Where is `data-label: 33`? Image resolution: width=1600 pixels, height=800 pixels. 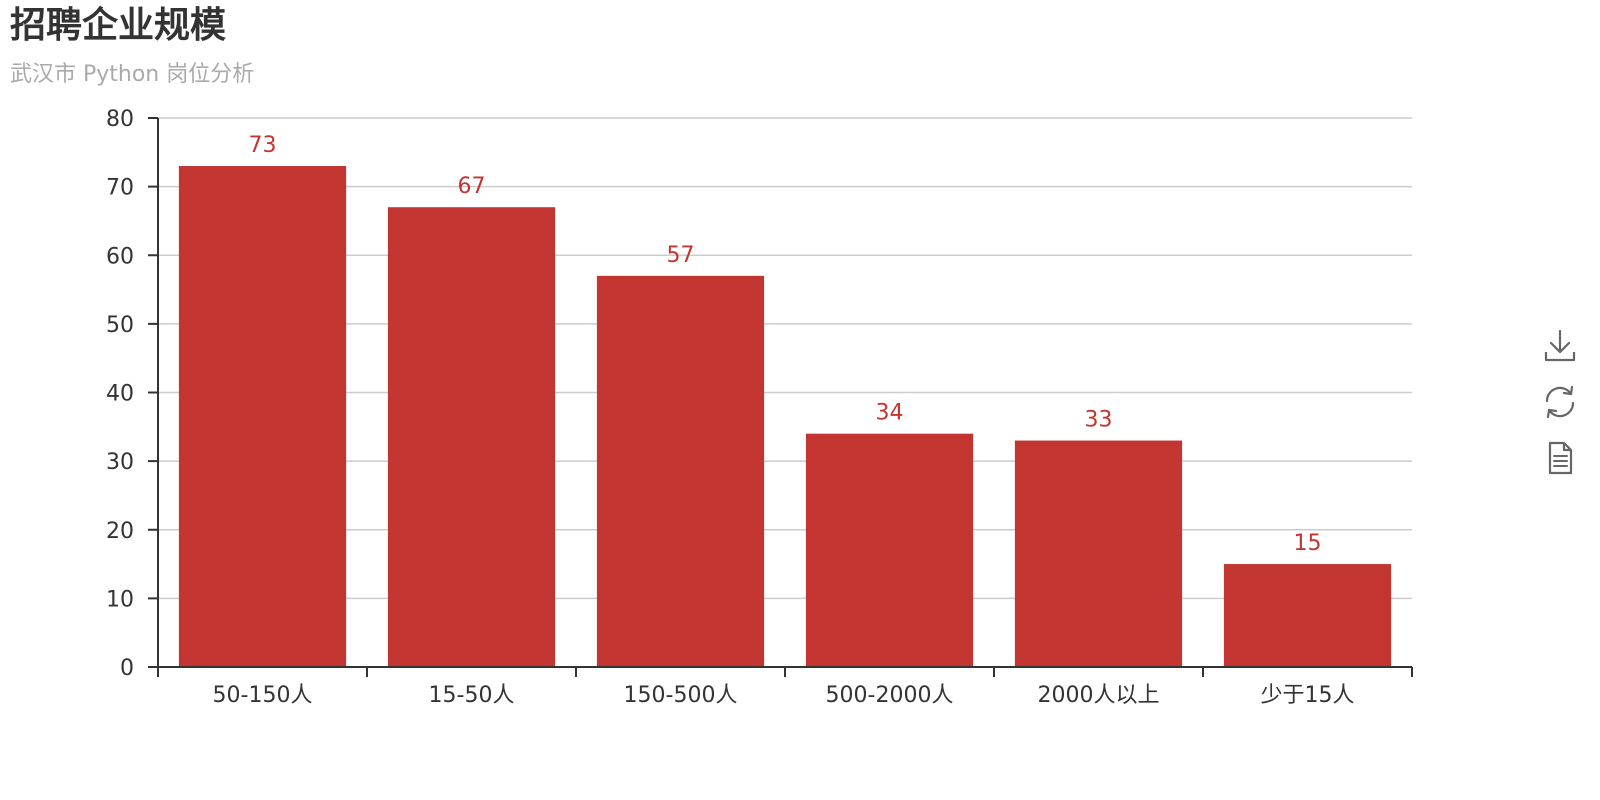
data-label: 33 is located at coordinates (1099, 420).